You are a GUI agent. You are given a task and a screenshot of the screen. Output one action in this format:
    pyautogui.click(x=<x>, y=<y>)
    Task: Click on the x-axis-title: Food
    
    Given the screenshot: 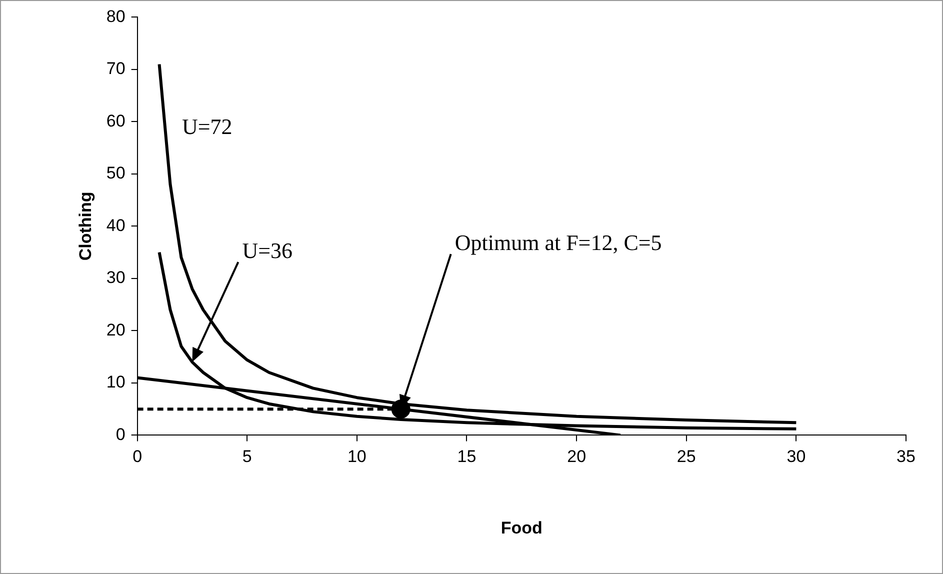 What is the action you would take?
    pyautogui.click(x=521, y=528)
    